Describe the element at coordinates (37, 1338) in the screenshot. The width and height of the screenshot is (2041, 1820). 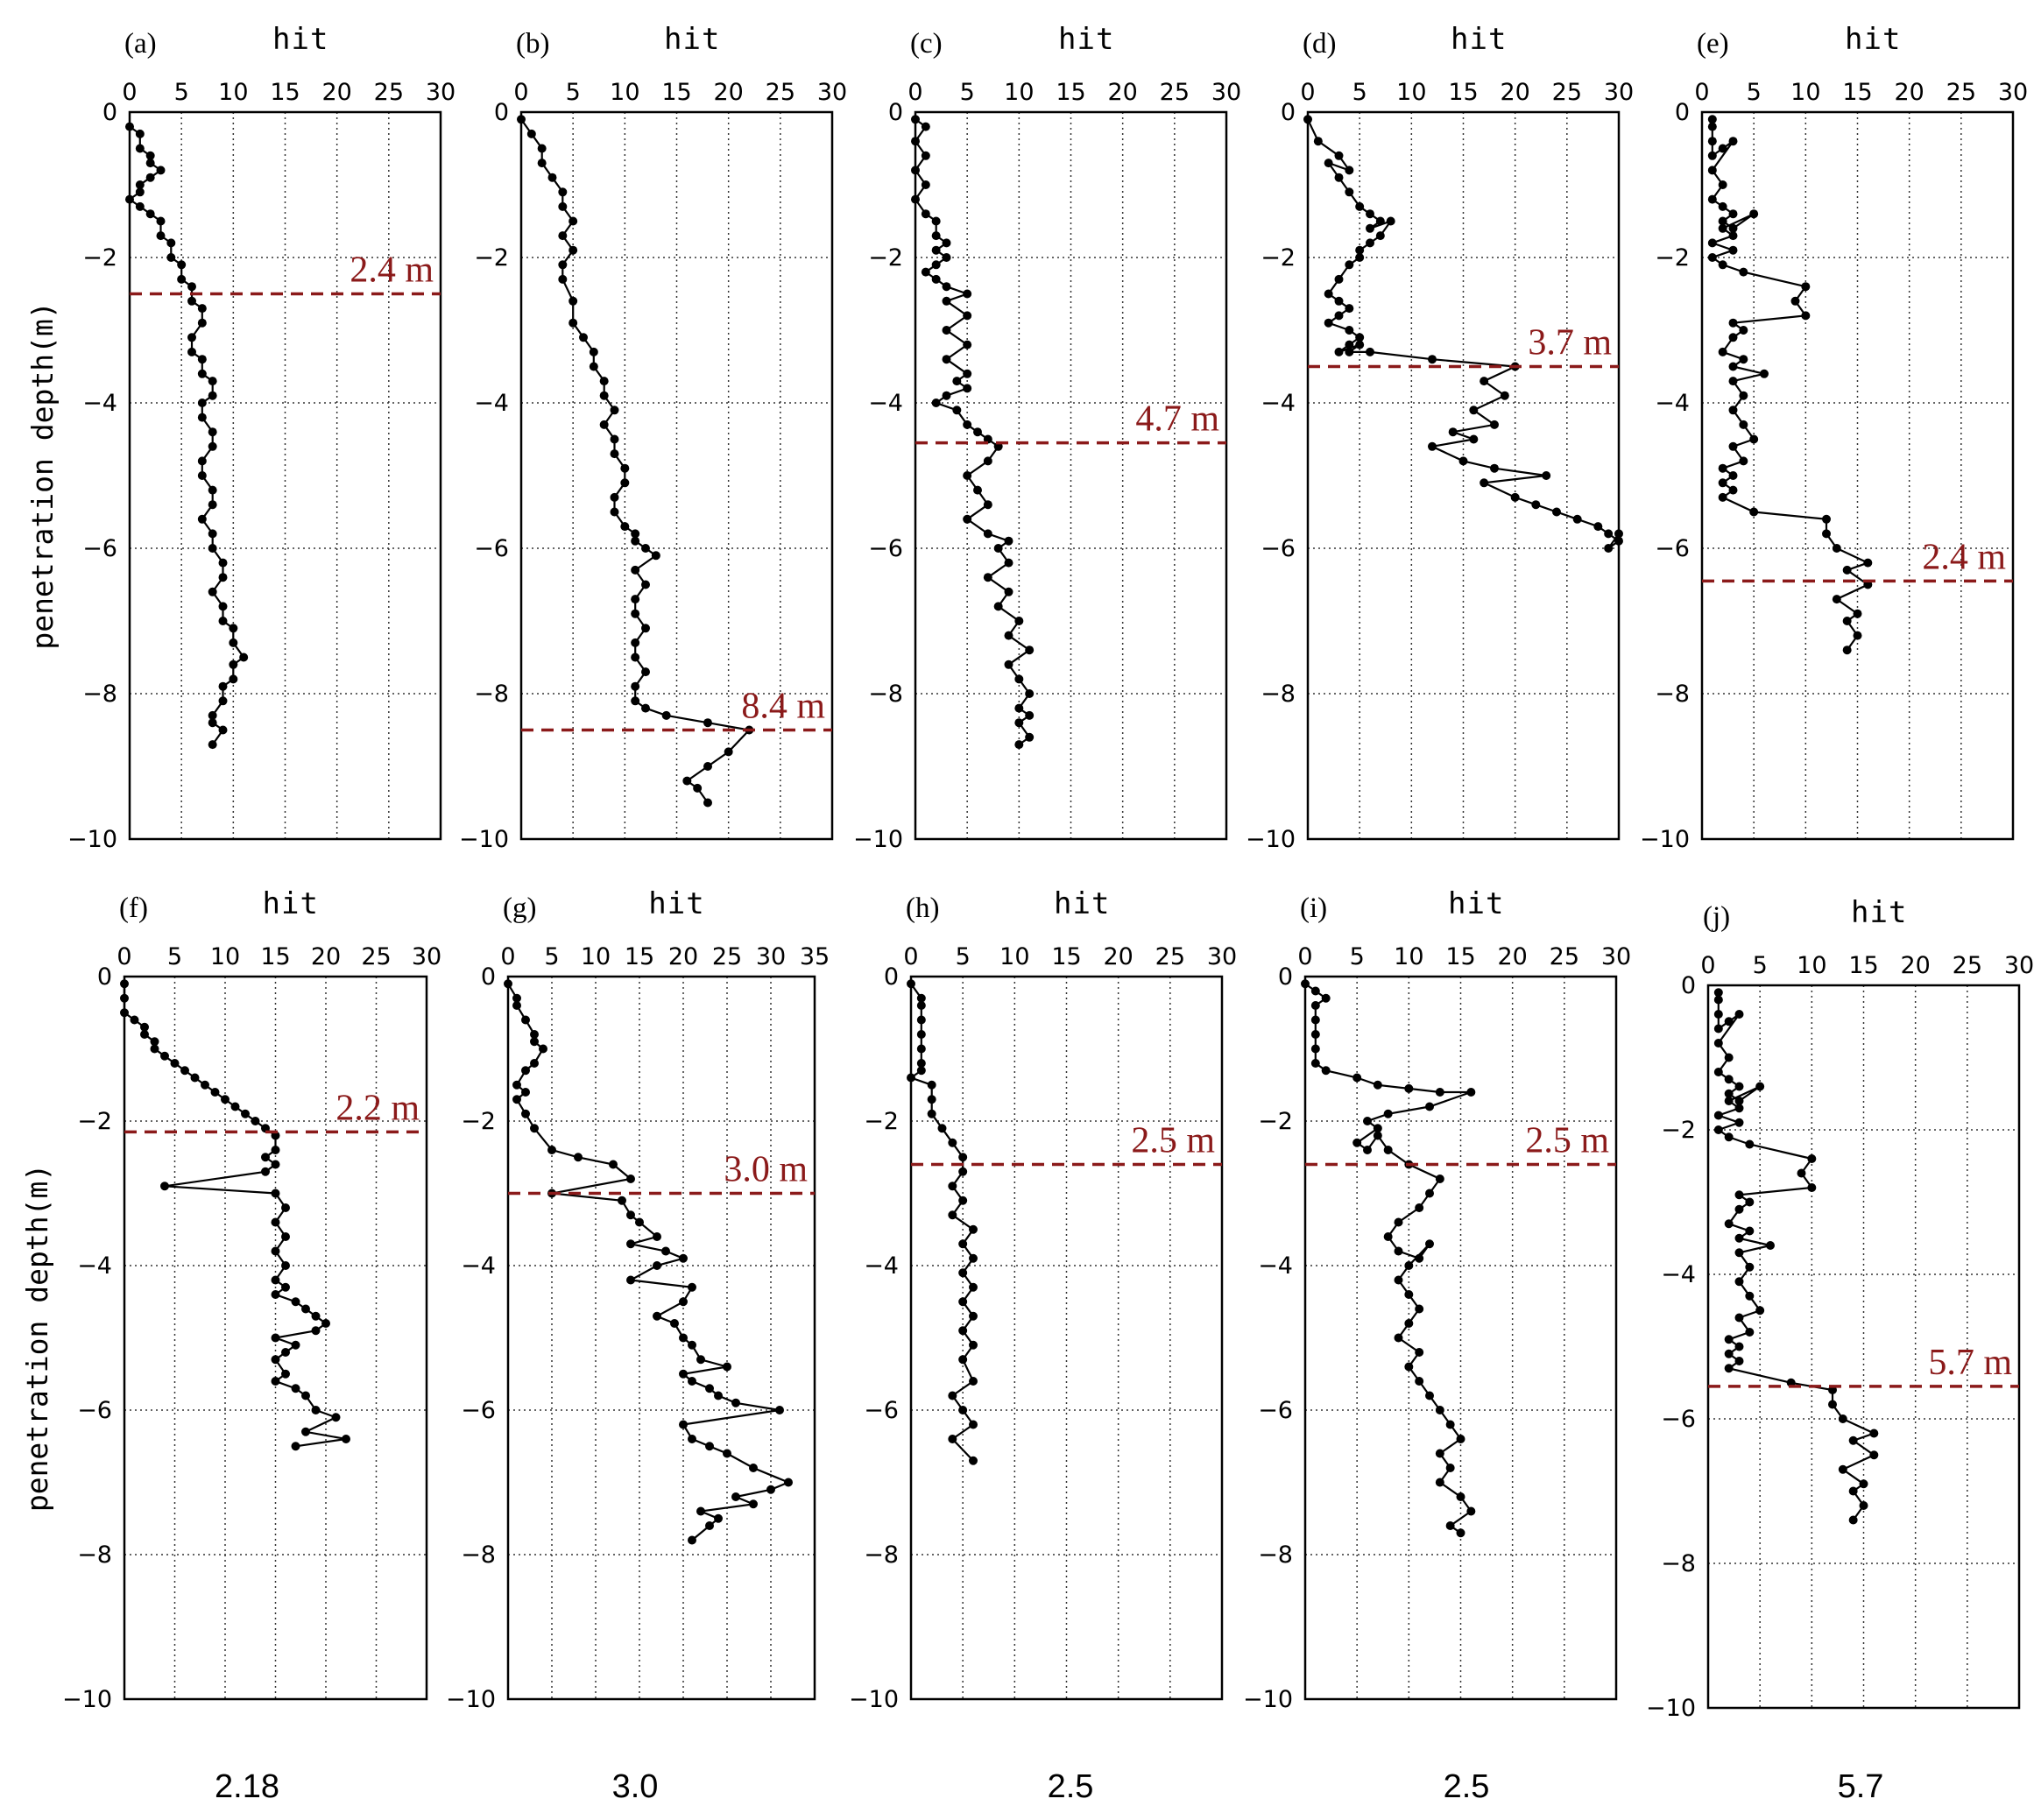
I see `y-axis-label: penetration depth(m)` at that location.